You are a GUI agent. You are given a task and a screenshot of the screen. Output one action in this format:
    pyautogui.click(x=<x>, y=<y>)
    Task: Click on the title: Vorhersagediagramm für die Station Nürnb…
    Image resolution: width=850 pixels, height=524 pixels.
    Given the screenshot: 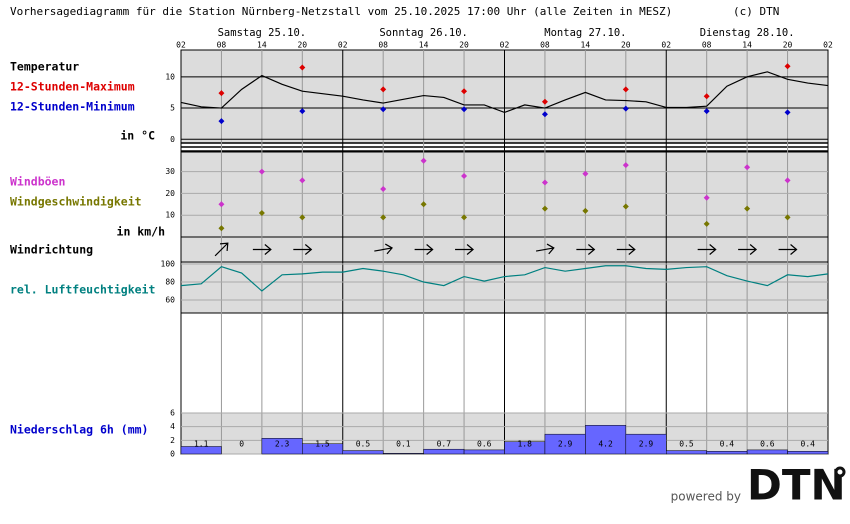 What is the action you would take?
    pyautogui.click(x=341, y=11)
    